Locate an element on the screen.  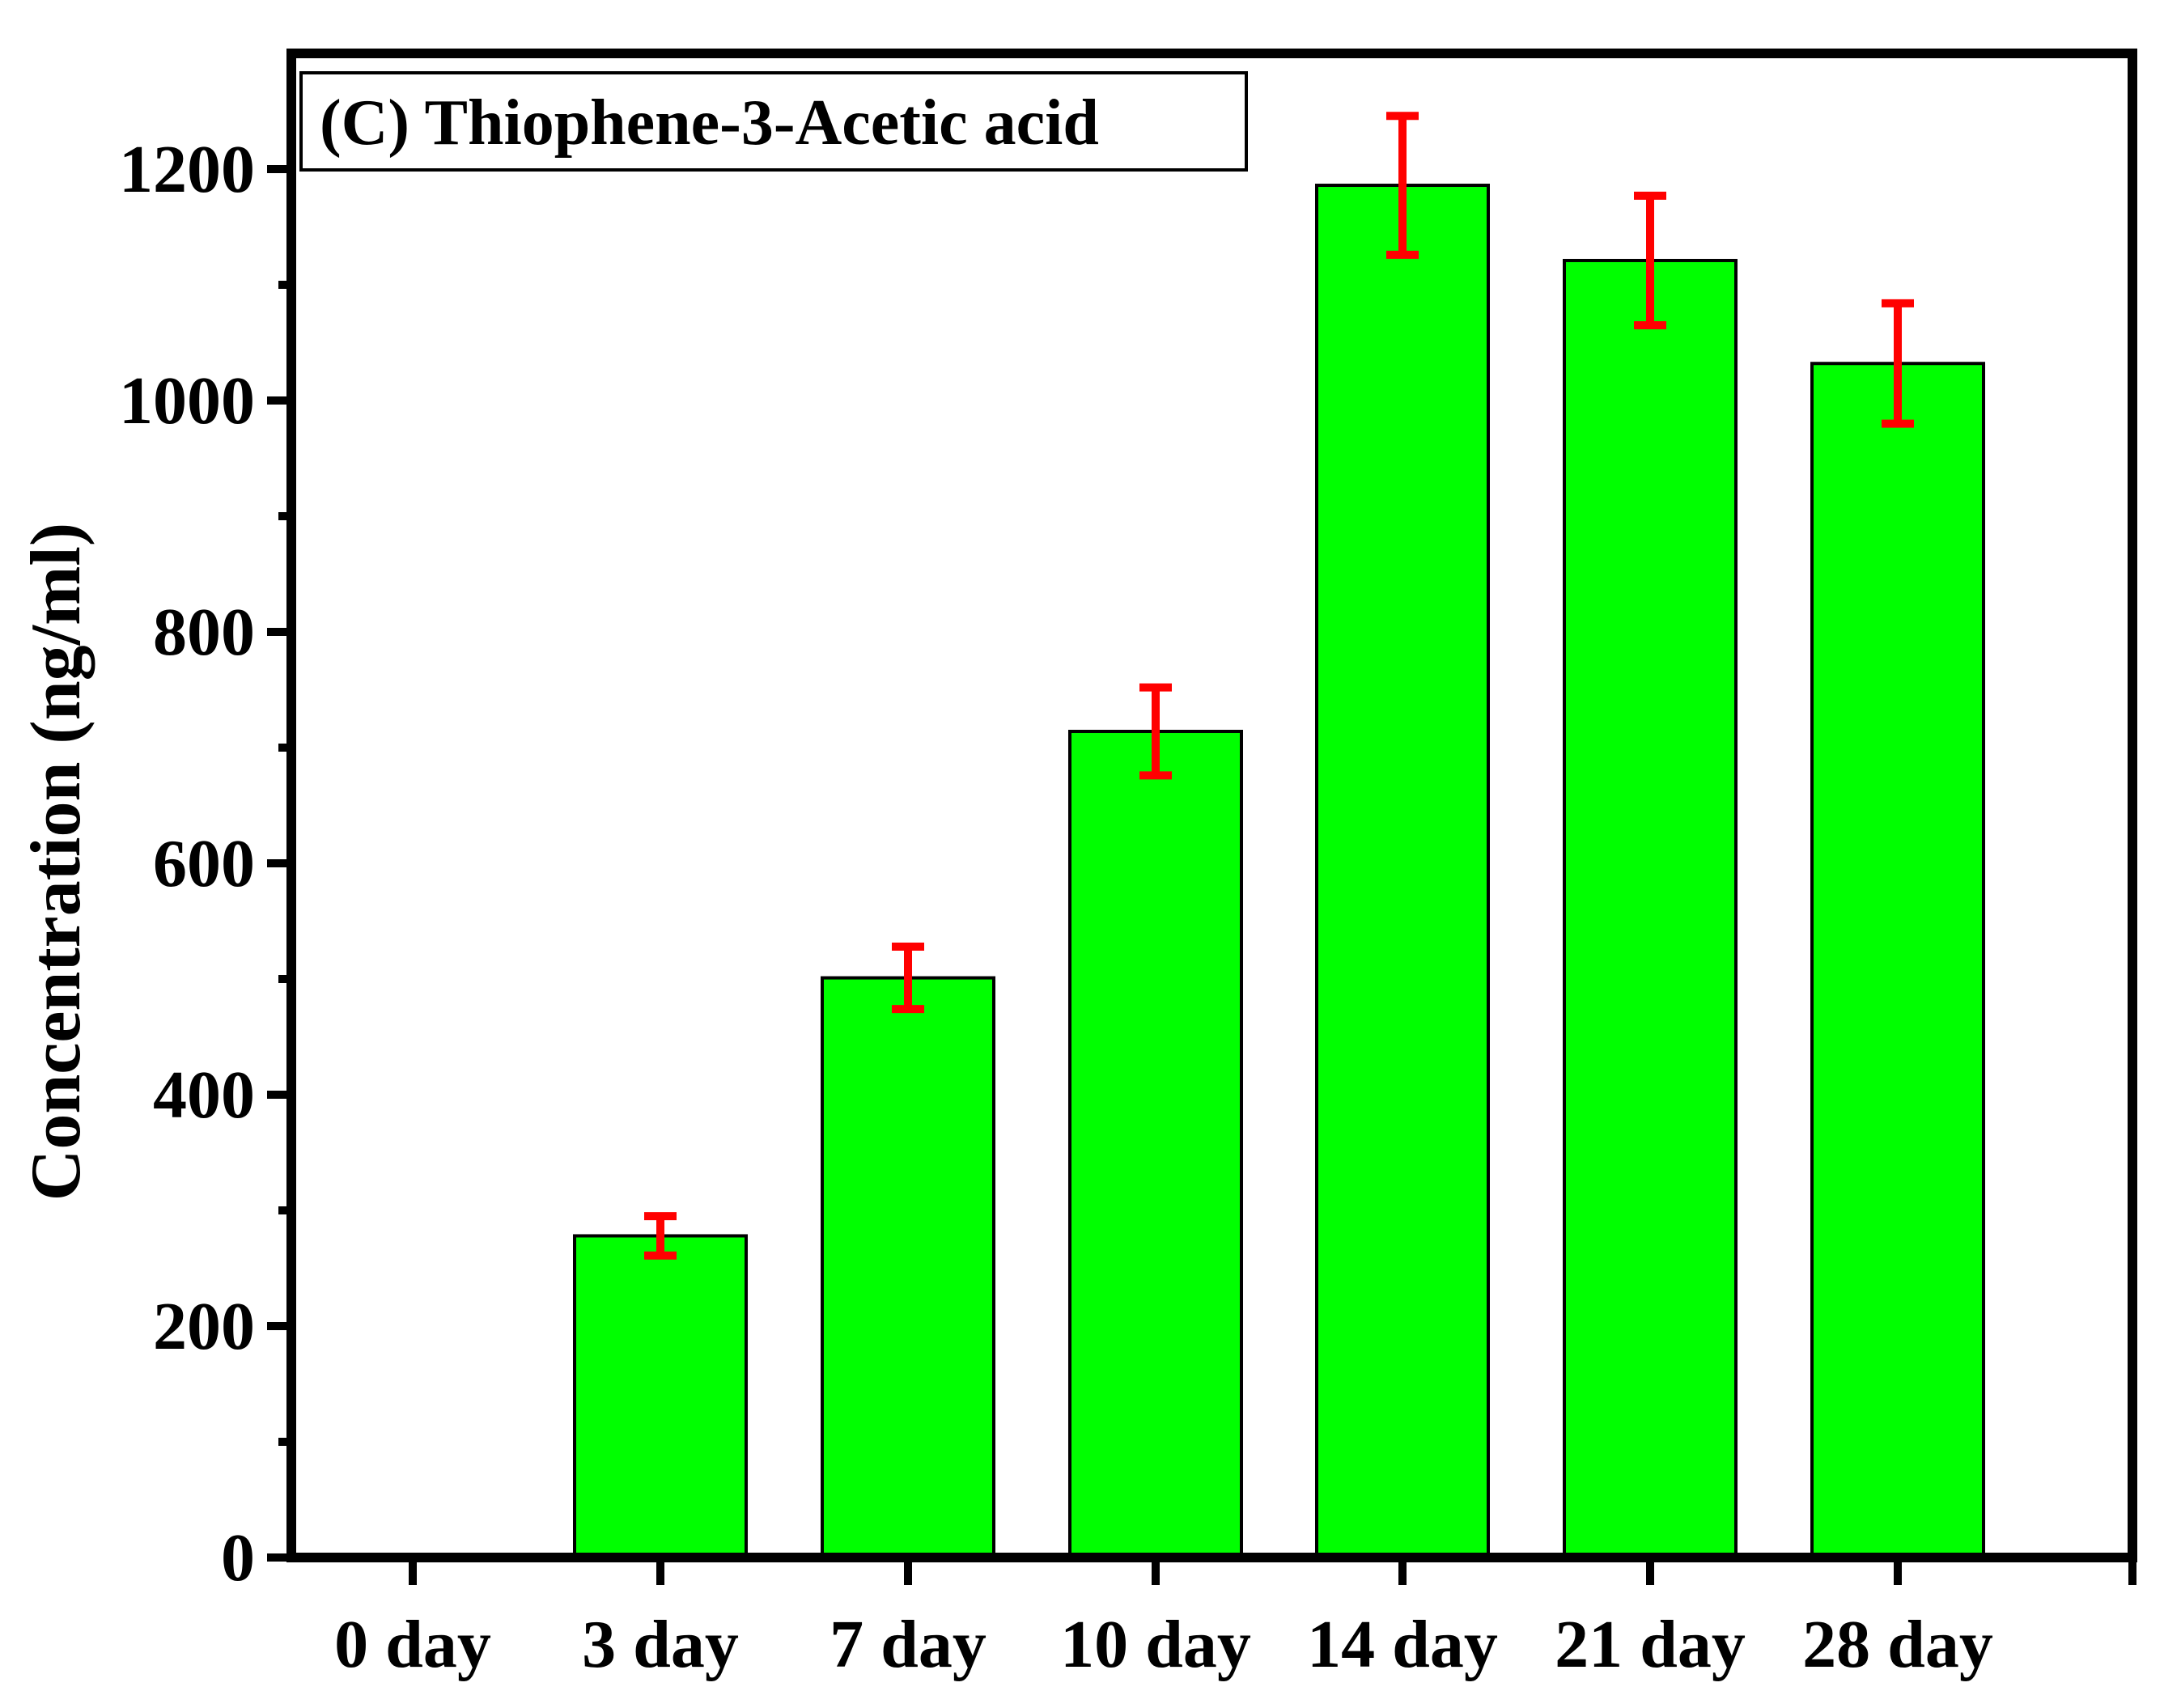
y-axis-title: Concentration (ng/ml) is located at coordinates (56, 862).